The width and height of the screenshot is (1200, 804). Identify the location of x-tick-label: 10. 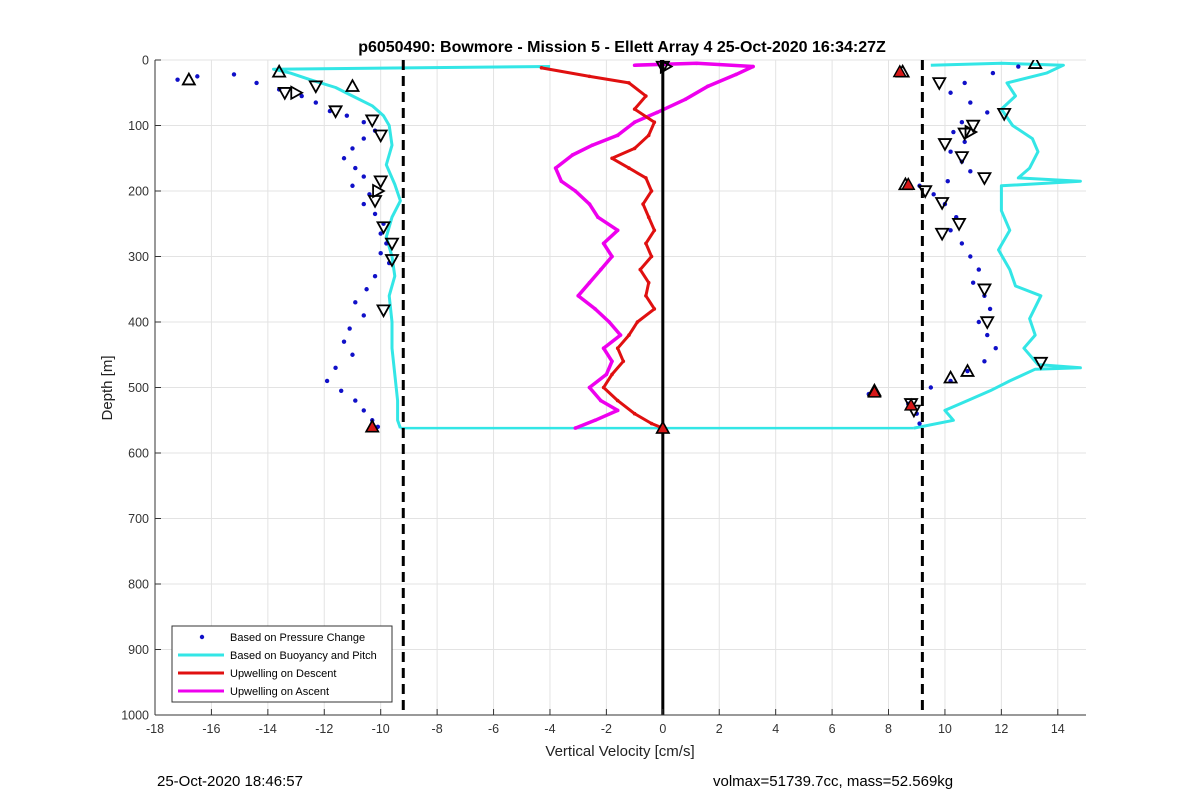
(945, 729).